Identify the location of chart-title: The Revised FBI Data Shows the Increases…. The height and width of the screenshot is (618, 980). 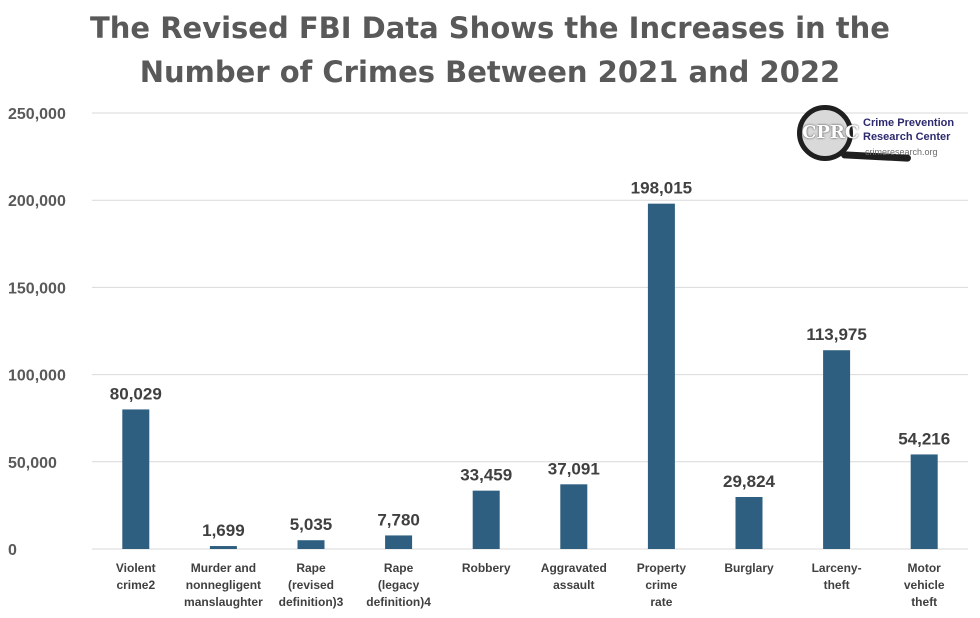
(490, 50).